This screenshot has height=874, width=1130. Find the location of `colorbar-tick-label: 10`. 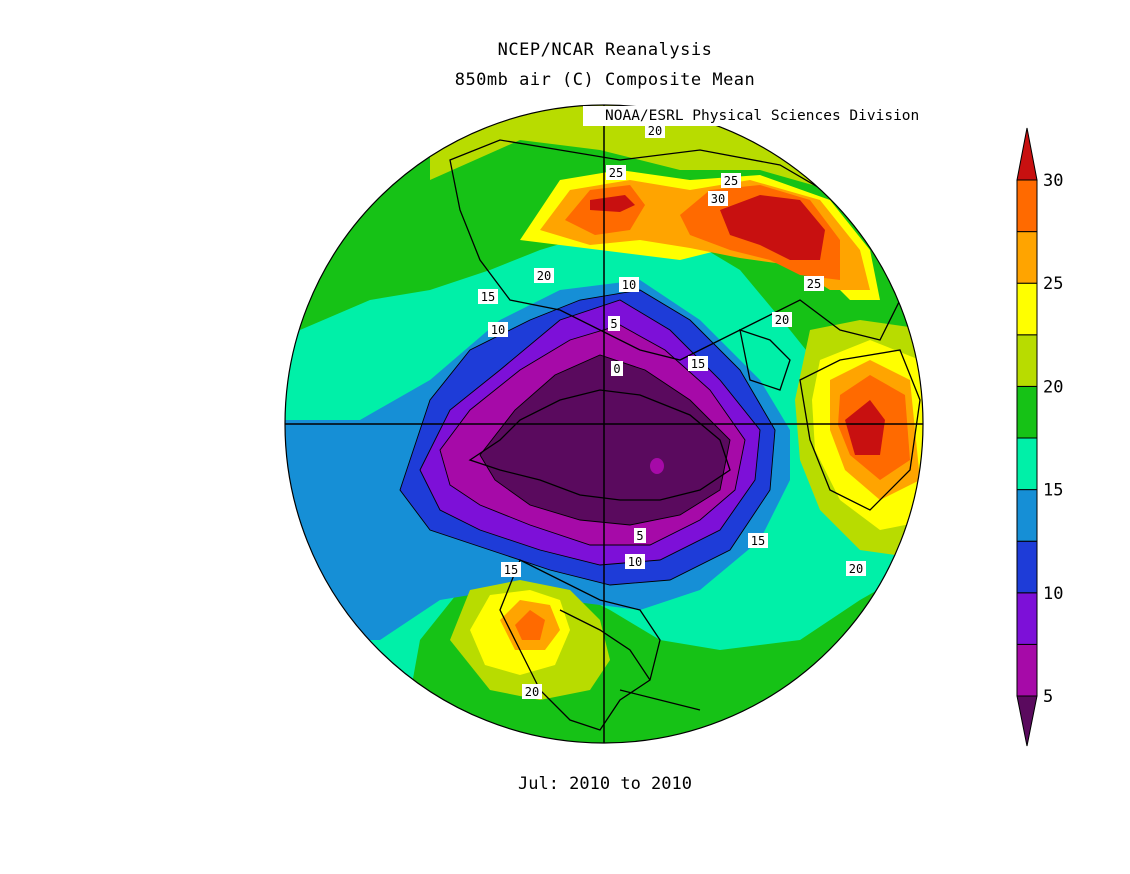

colorbar-tick-label: 10 is located at coordinates (1053, 594).